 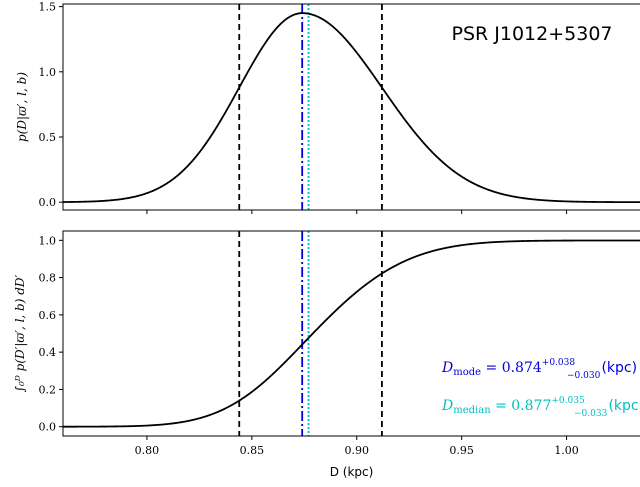 What do you see at coordinates (461, 450) in the screenshot?
I see `x-tick-label: 0.95` at bounding box center [461, 450].